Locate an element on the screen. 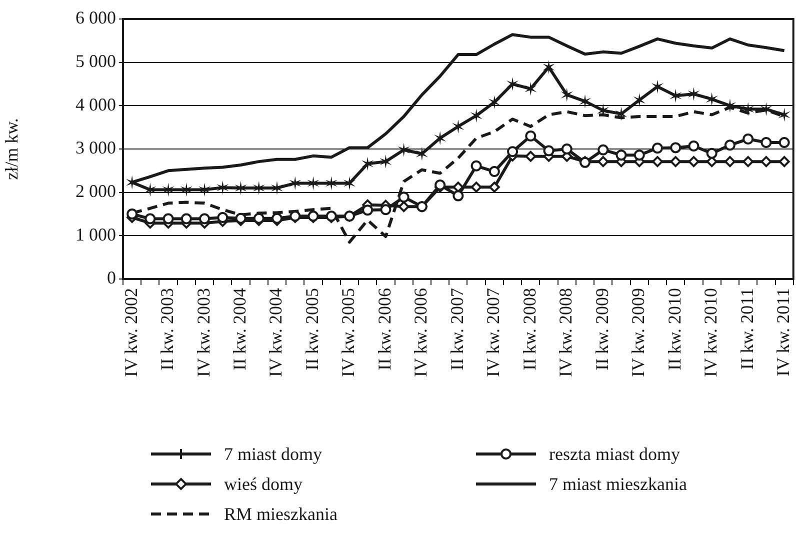 This screenshot has height=542, width=809. x-tick-label: II kw. 2005 is located at coordinates (312, 329).